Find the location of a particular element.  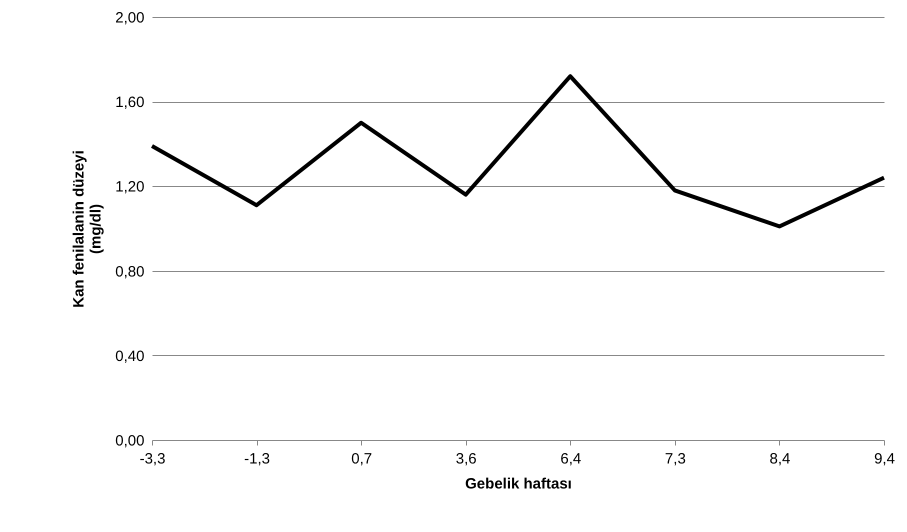

x-tick-label: 0,7 is located at coordinates (361, 459).